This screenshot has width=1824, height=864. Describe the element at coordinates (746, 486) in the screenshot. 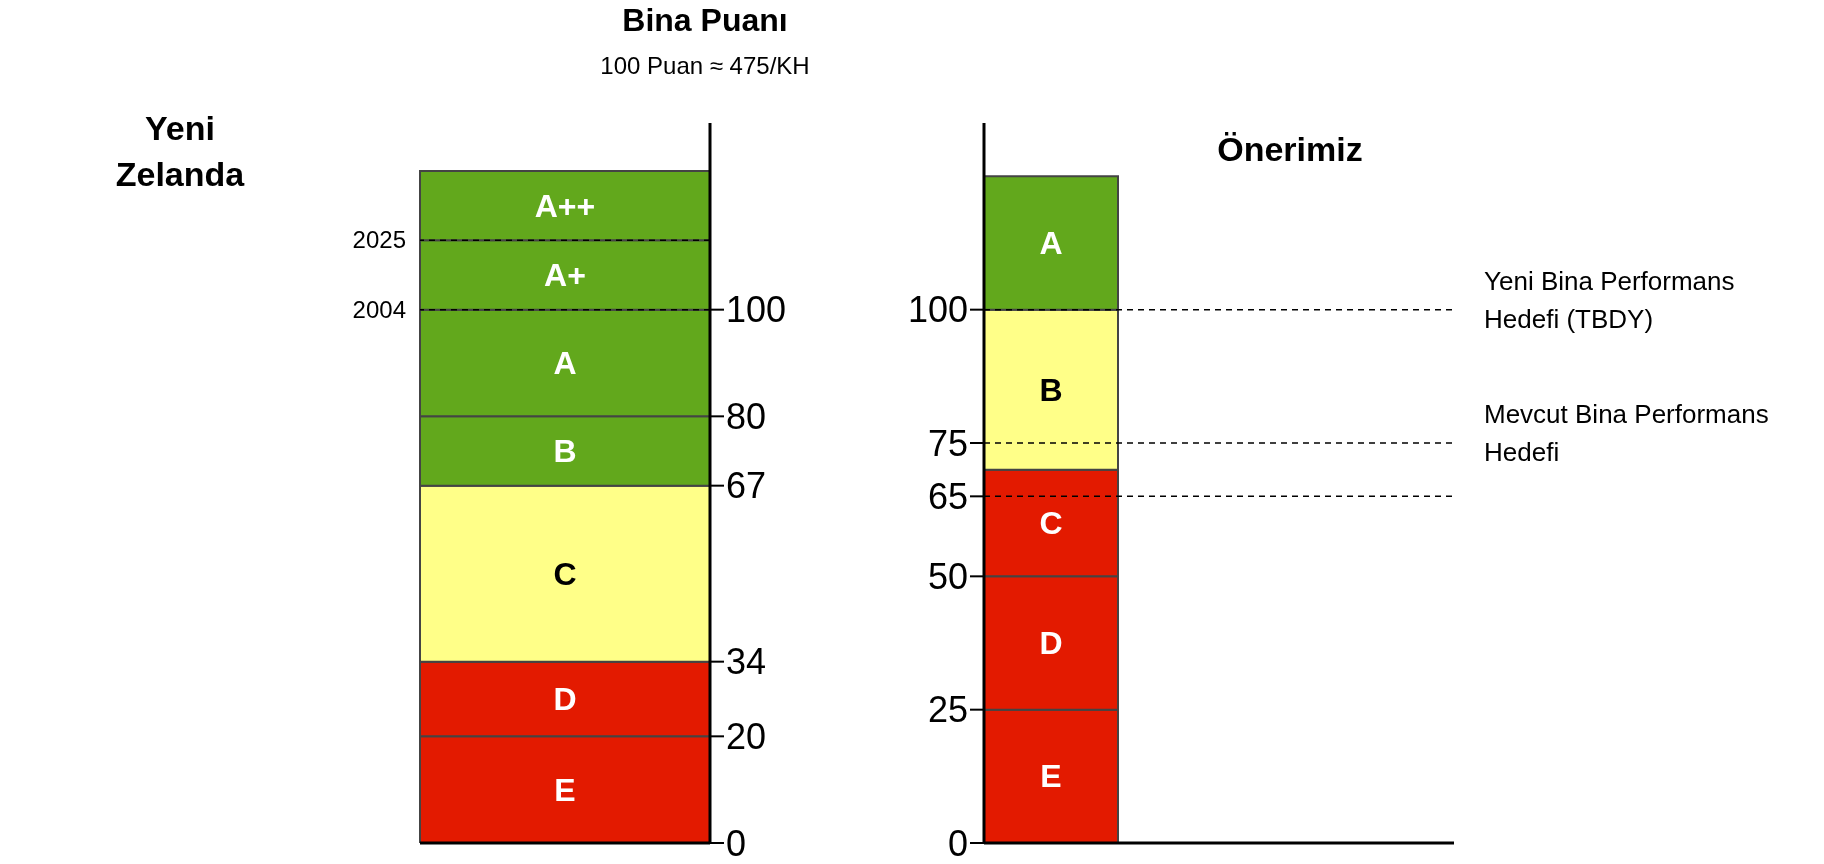

I see `y-tick-label: 67` at that location.